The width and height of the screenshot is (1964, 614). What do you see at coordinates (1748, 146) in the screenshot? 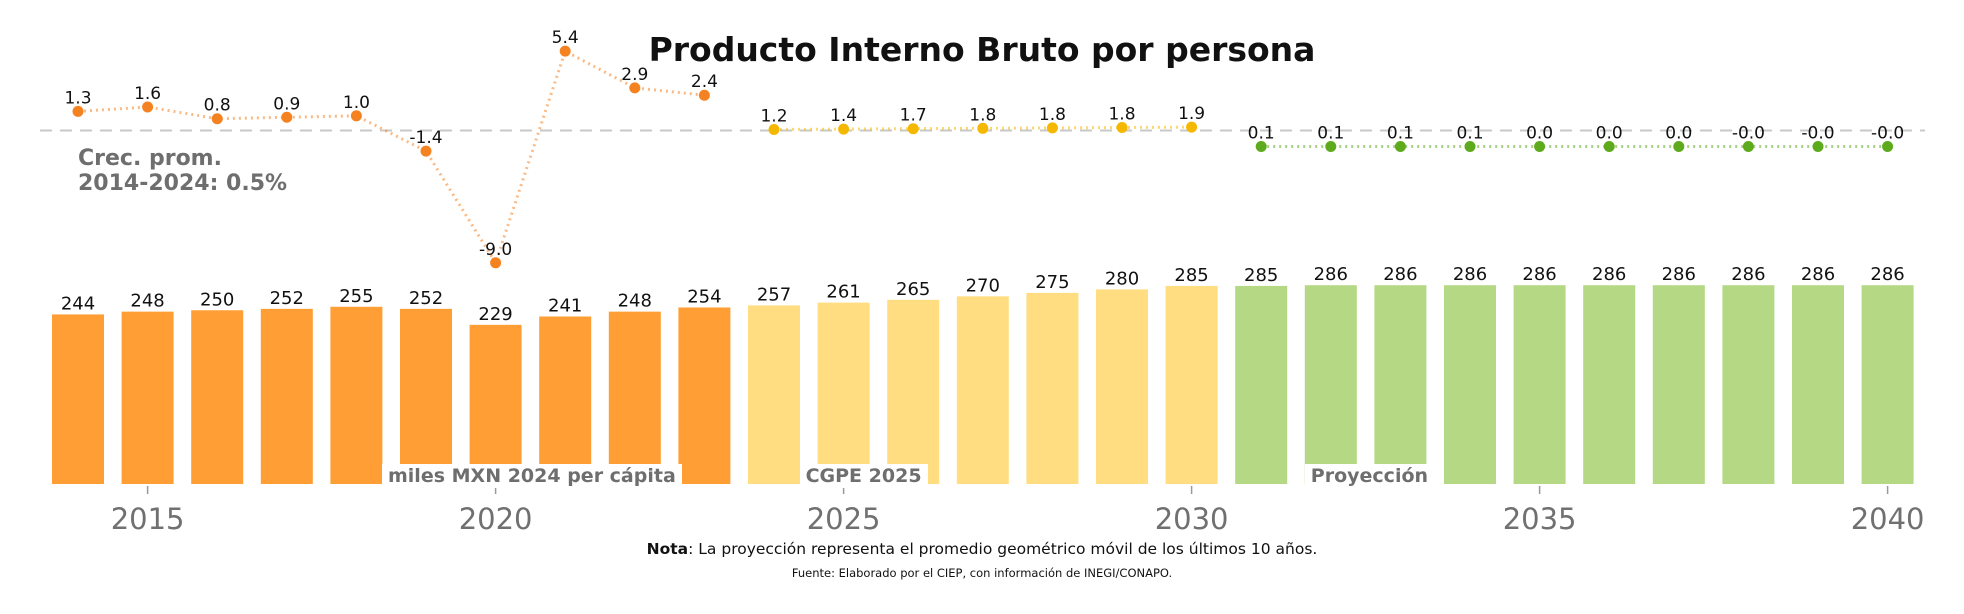
I see `growth-point-2038` at bounding box center [1748, 146].